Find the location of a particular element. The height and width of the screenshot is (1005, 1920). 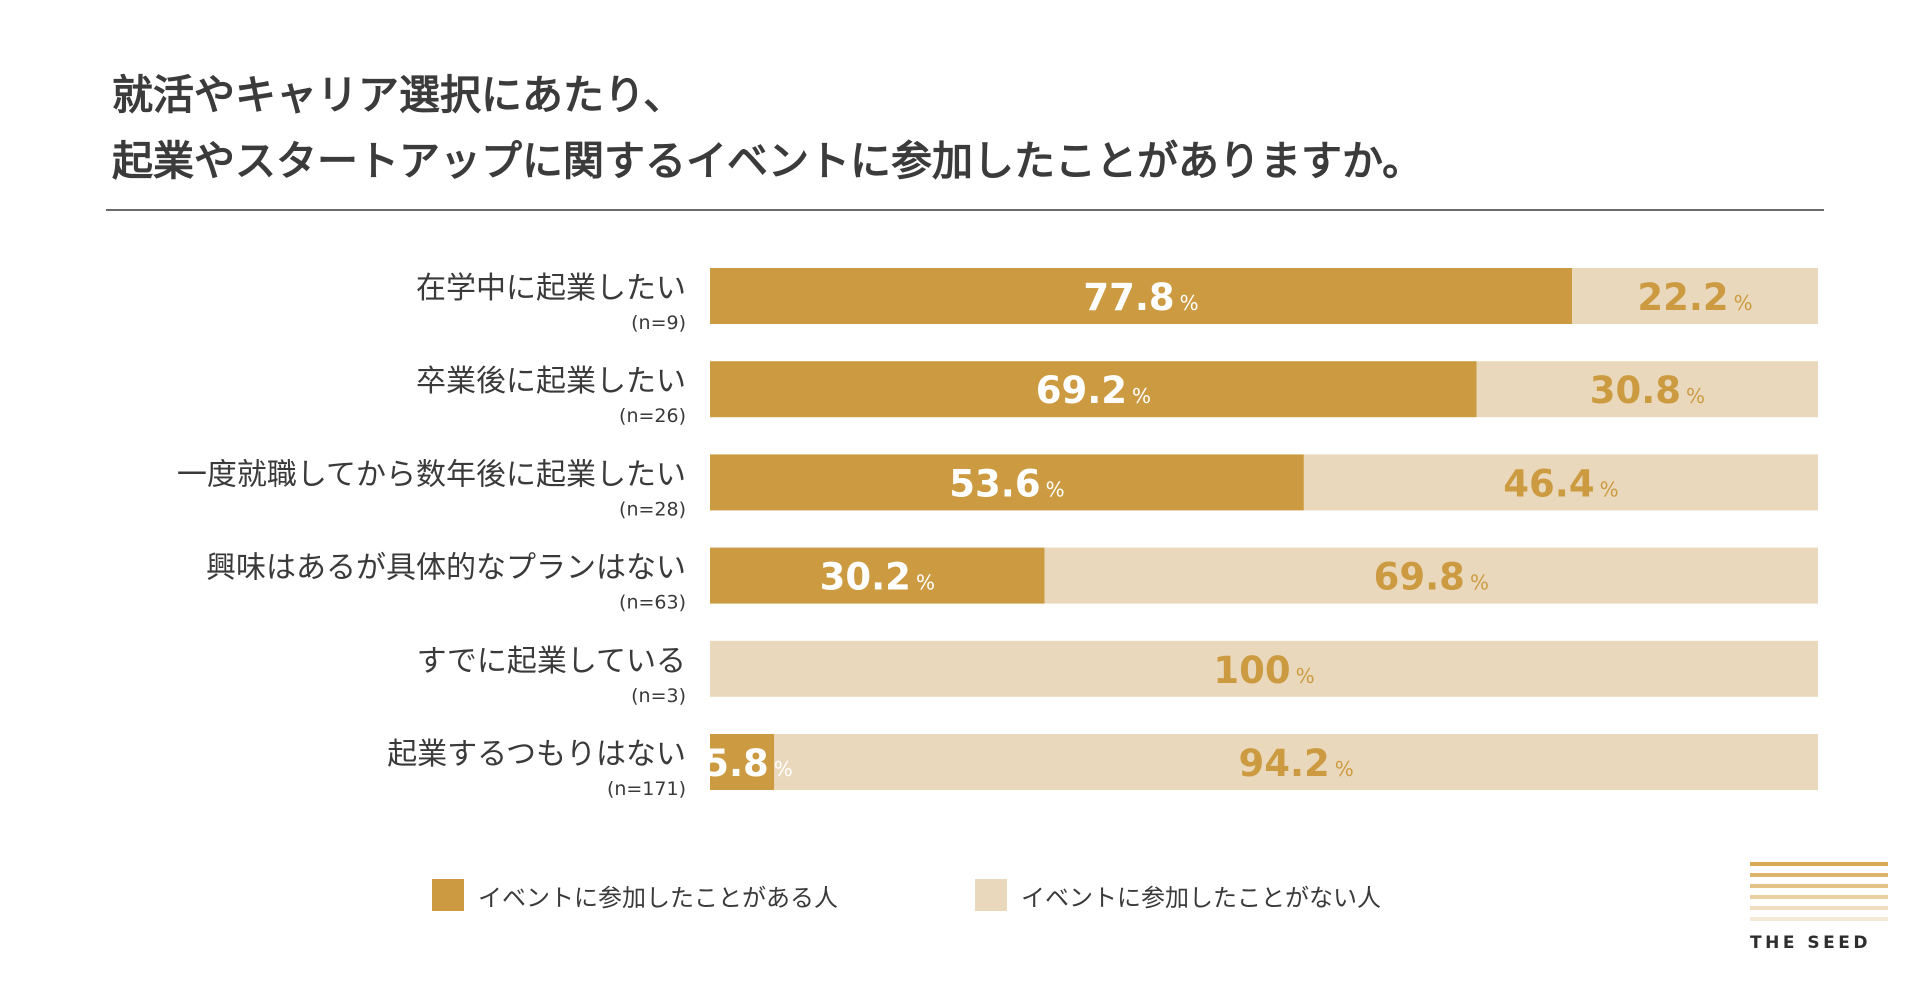

value-label-not-participated: 100% is located at coordinates (1263, 670).